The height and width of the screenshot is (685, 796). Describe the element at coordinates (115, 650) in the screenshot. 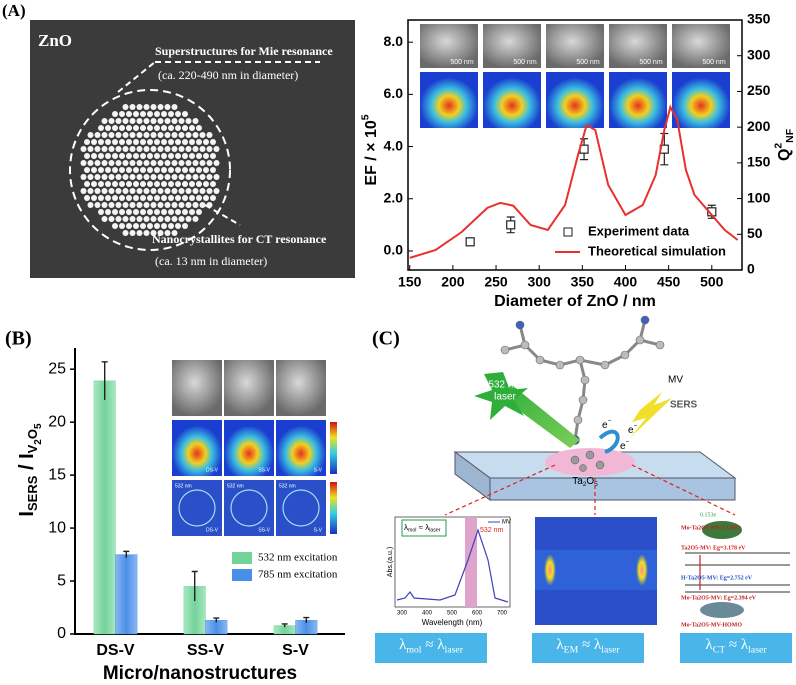

I see `x-tick-label: DS-V` at that location.